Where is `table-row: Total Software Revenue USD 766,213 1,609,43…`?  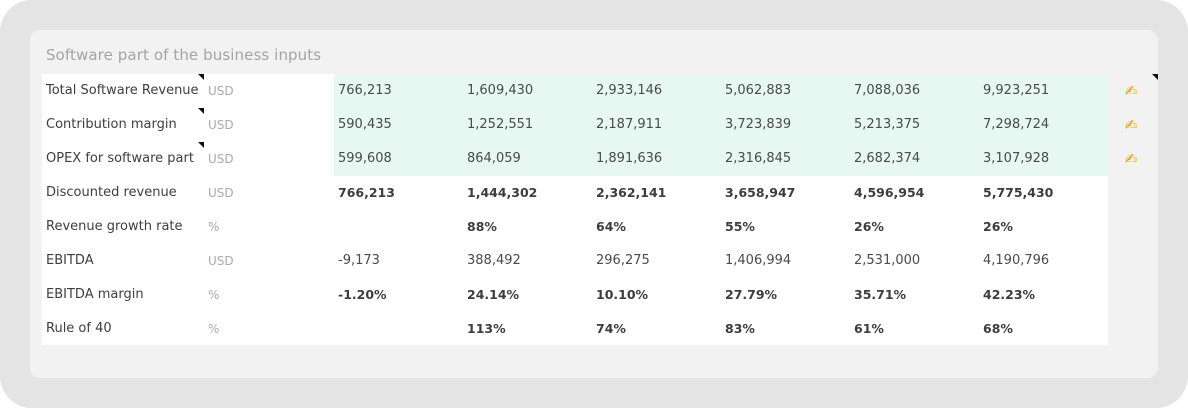
table-row: Total Software Revenue USD 766,213 1,609,43… is located at coordinates (589, 91).